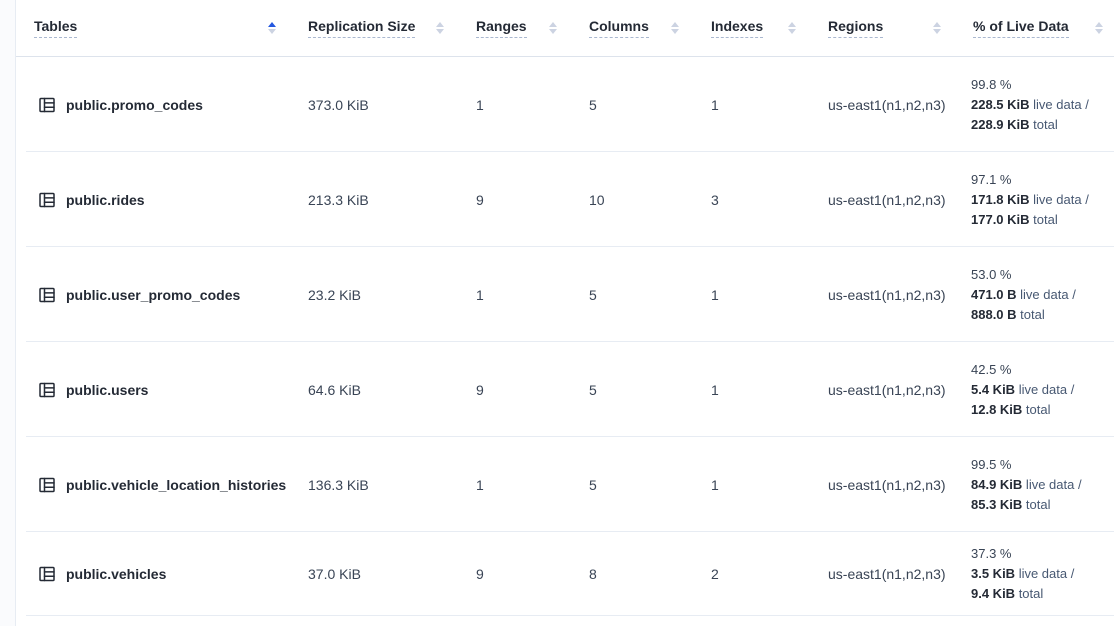  Describe the element at coordinates (105, 199) in the screenshot. I see `table-name-link: public.rides` at that location.